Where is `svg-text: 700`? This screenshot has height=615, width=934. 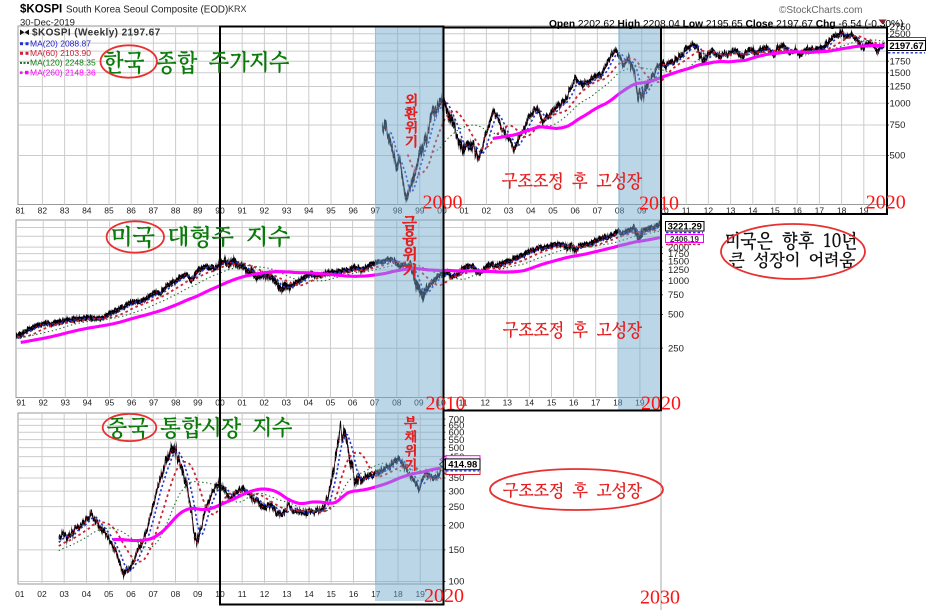
svg-text: 700 is located at coordinates (457, 419).